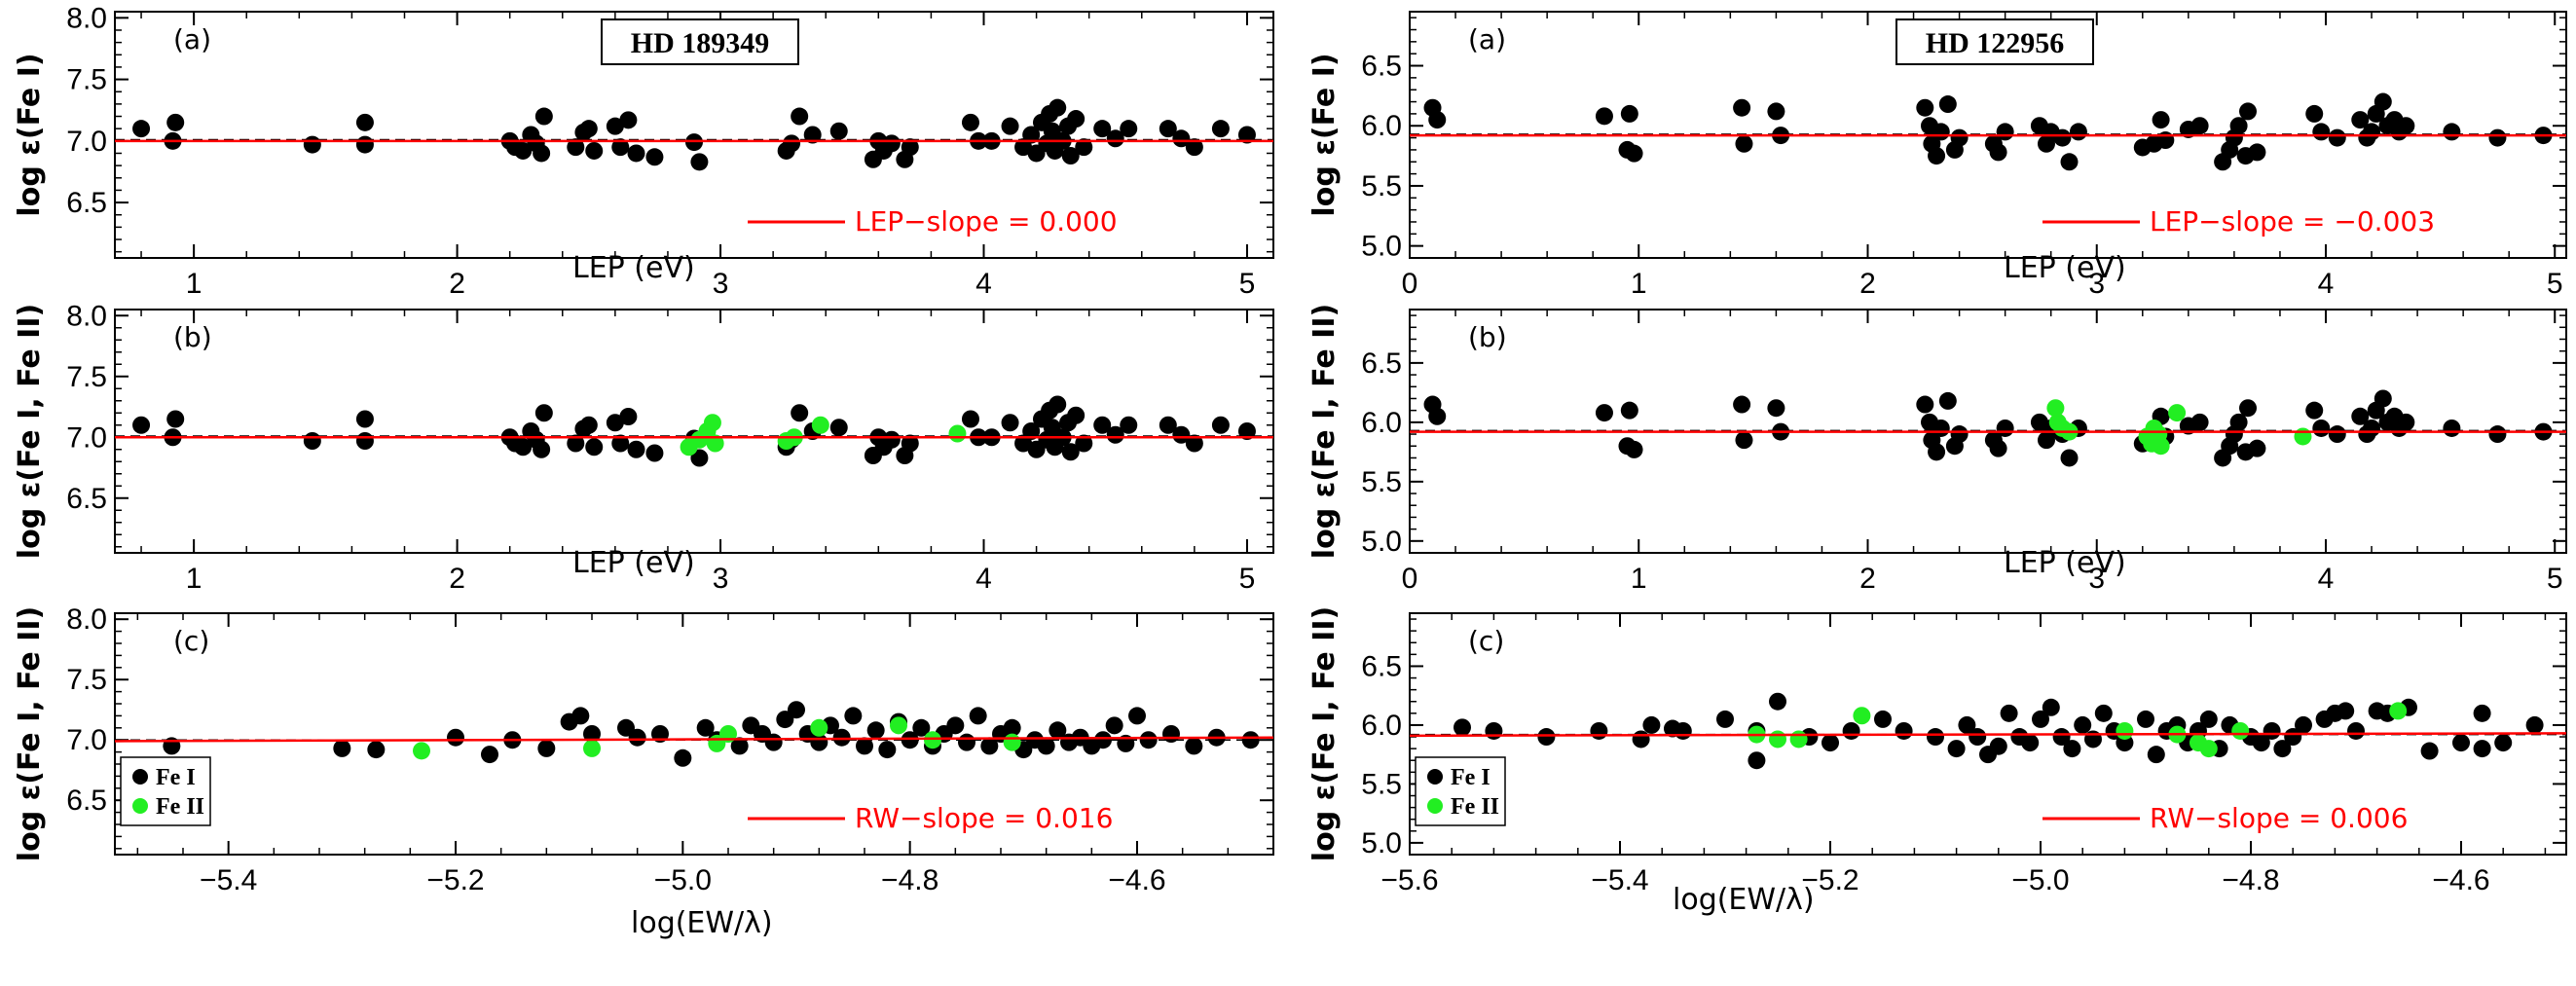 The height and width of the screenshot is (986, 2576). Describe the element at coordinates (2555, 579) in the screenshot. I see `x-tick-label: 5` at that location.